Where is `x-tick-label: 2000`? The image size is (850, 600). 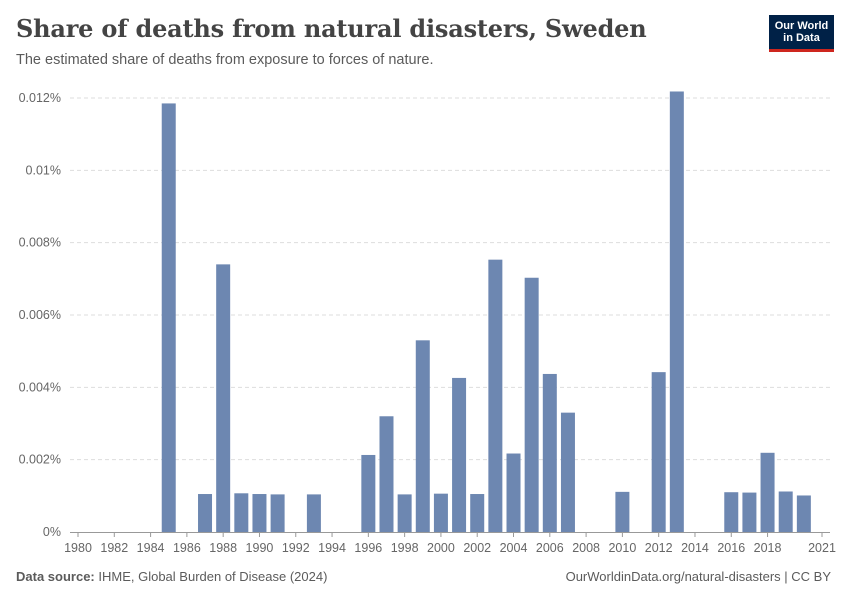
x-tick-label: 2000 is located at coordinates (441, 548).